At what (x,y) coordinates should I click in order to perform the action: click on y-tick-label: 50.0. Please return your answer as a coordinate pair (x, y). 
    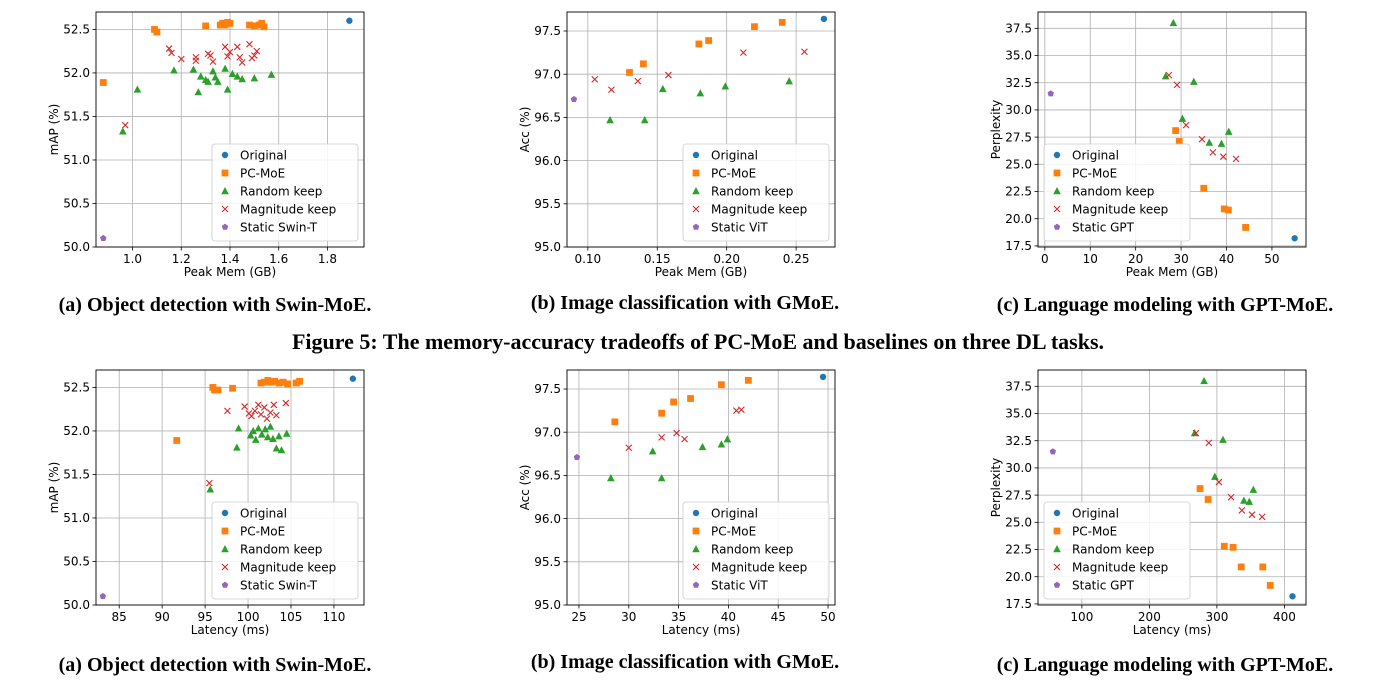
    Looking at the image, I should click on (76, 247).